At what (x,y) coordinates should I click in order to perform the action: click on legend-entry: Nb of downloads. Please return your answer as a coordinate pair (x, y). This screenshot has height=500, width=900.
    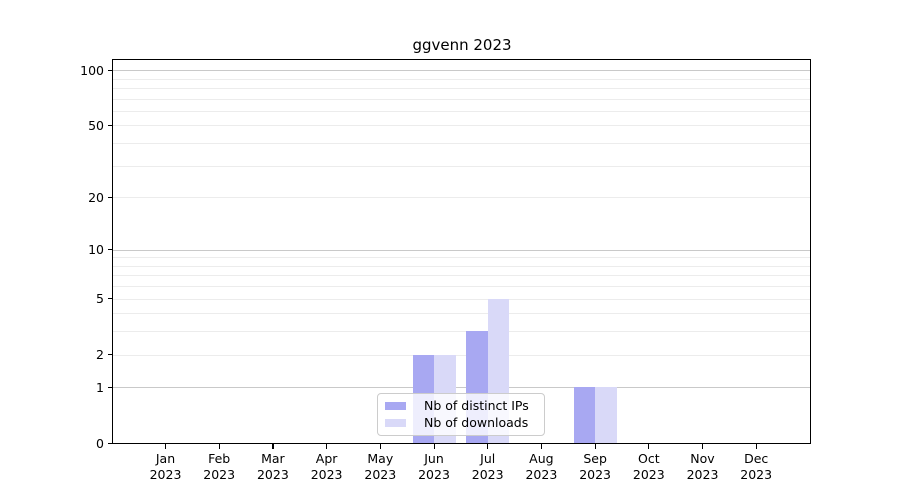
    Looking at the image, I should click on (461, 423).